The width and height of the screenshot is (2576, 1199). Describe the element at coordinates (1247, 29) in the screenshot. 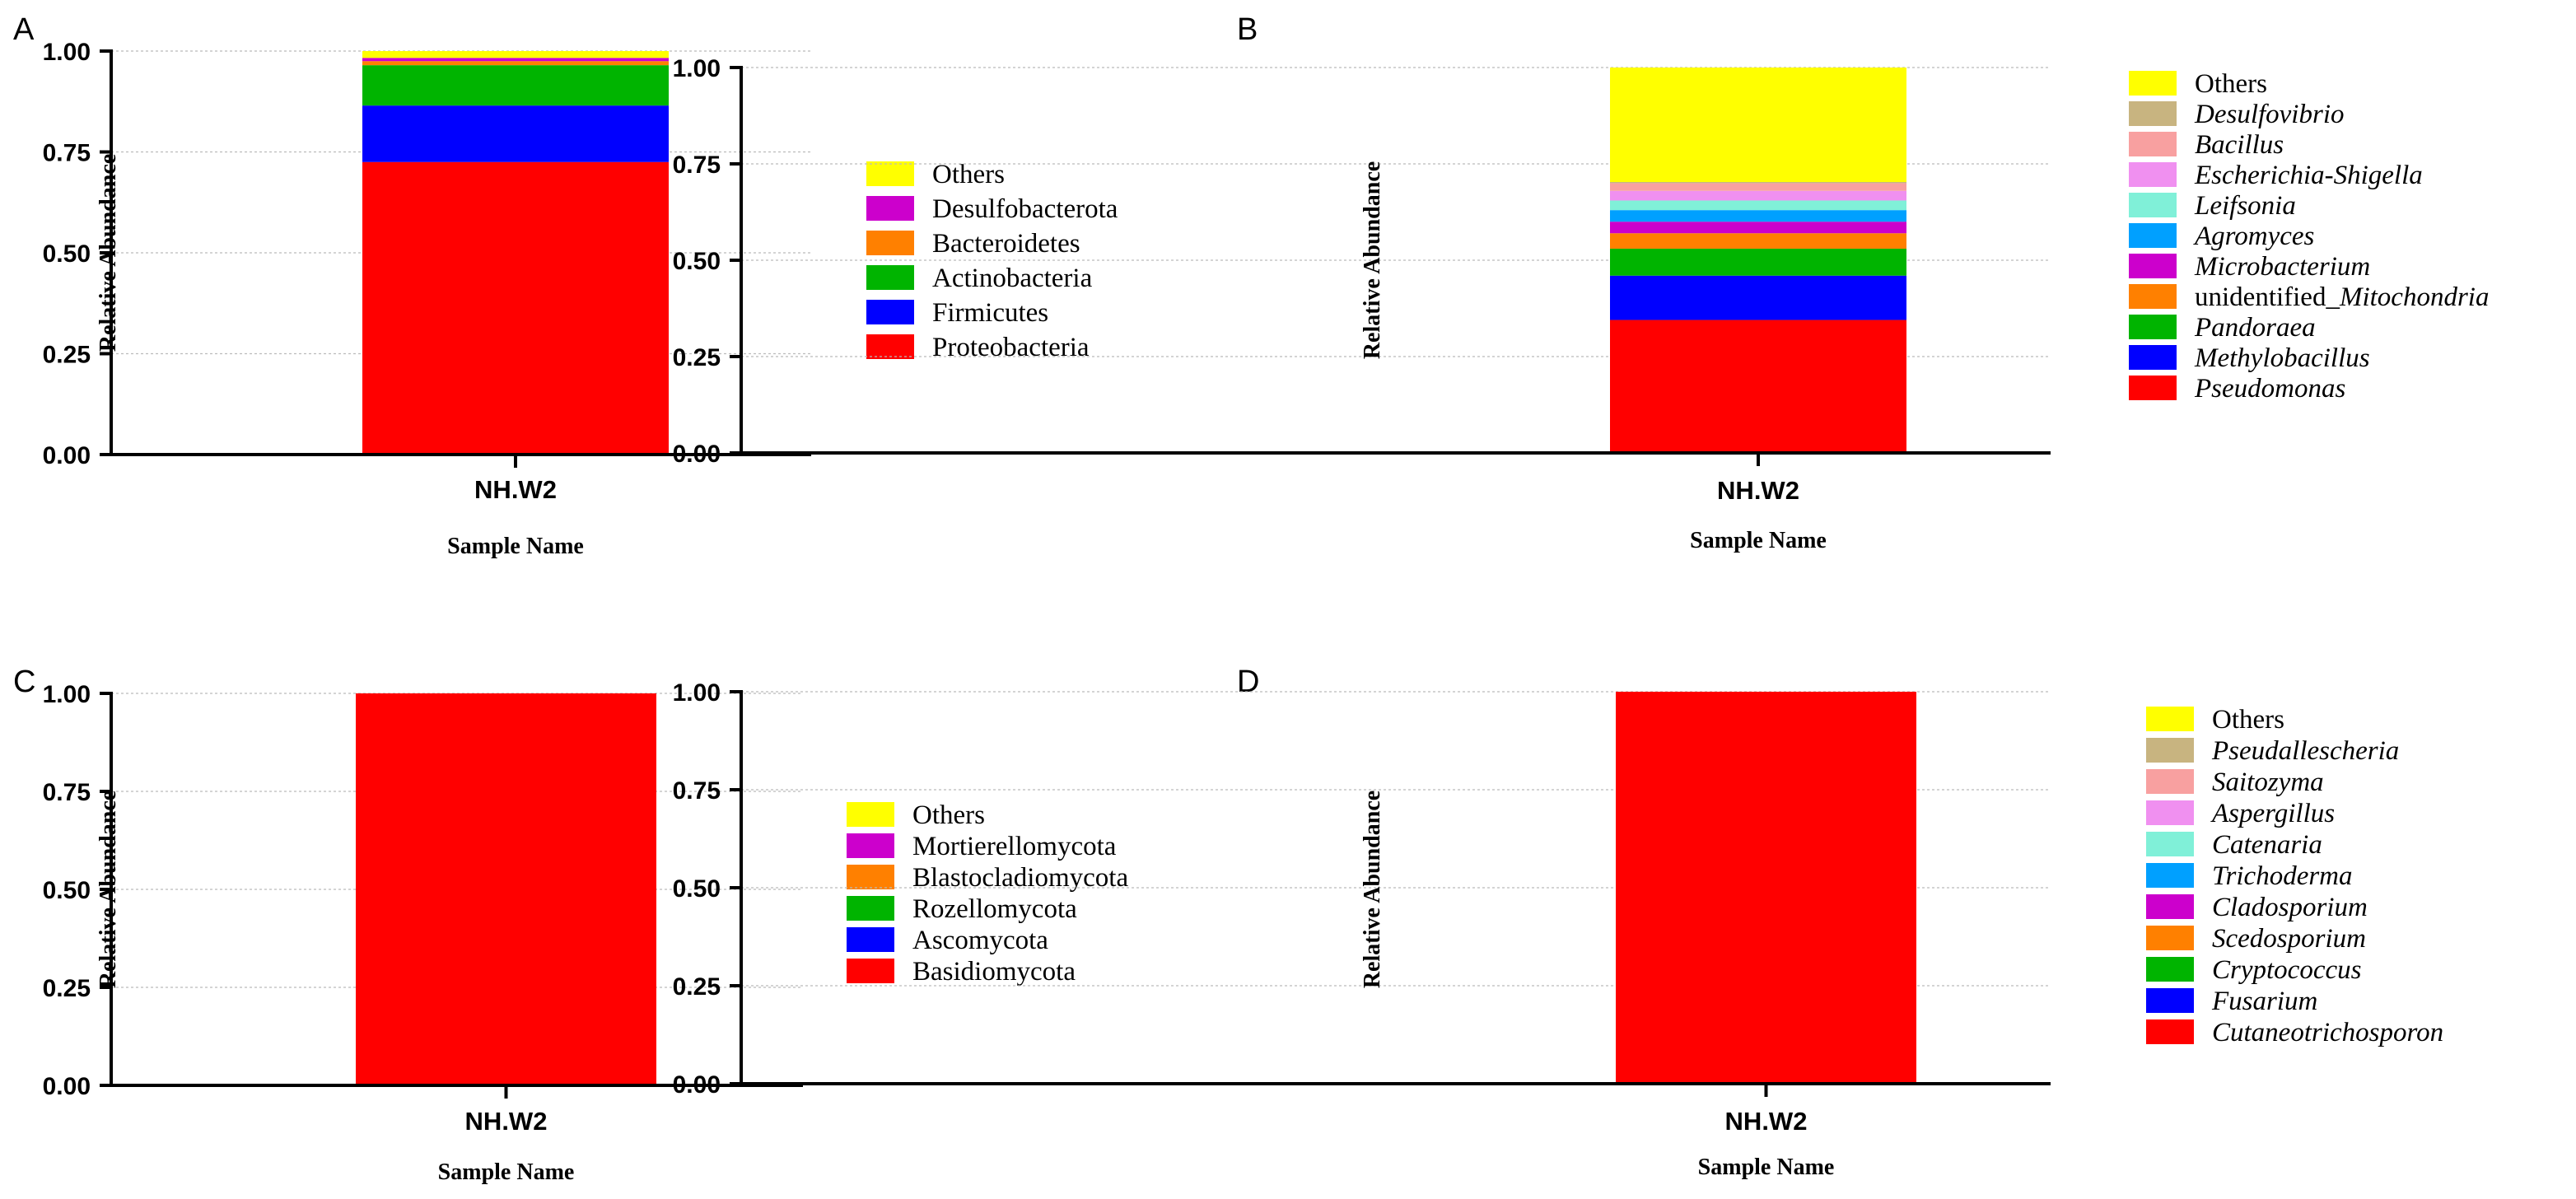

I see `panel-letter: B` at that location.